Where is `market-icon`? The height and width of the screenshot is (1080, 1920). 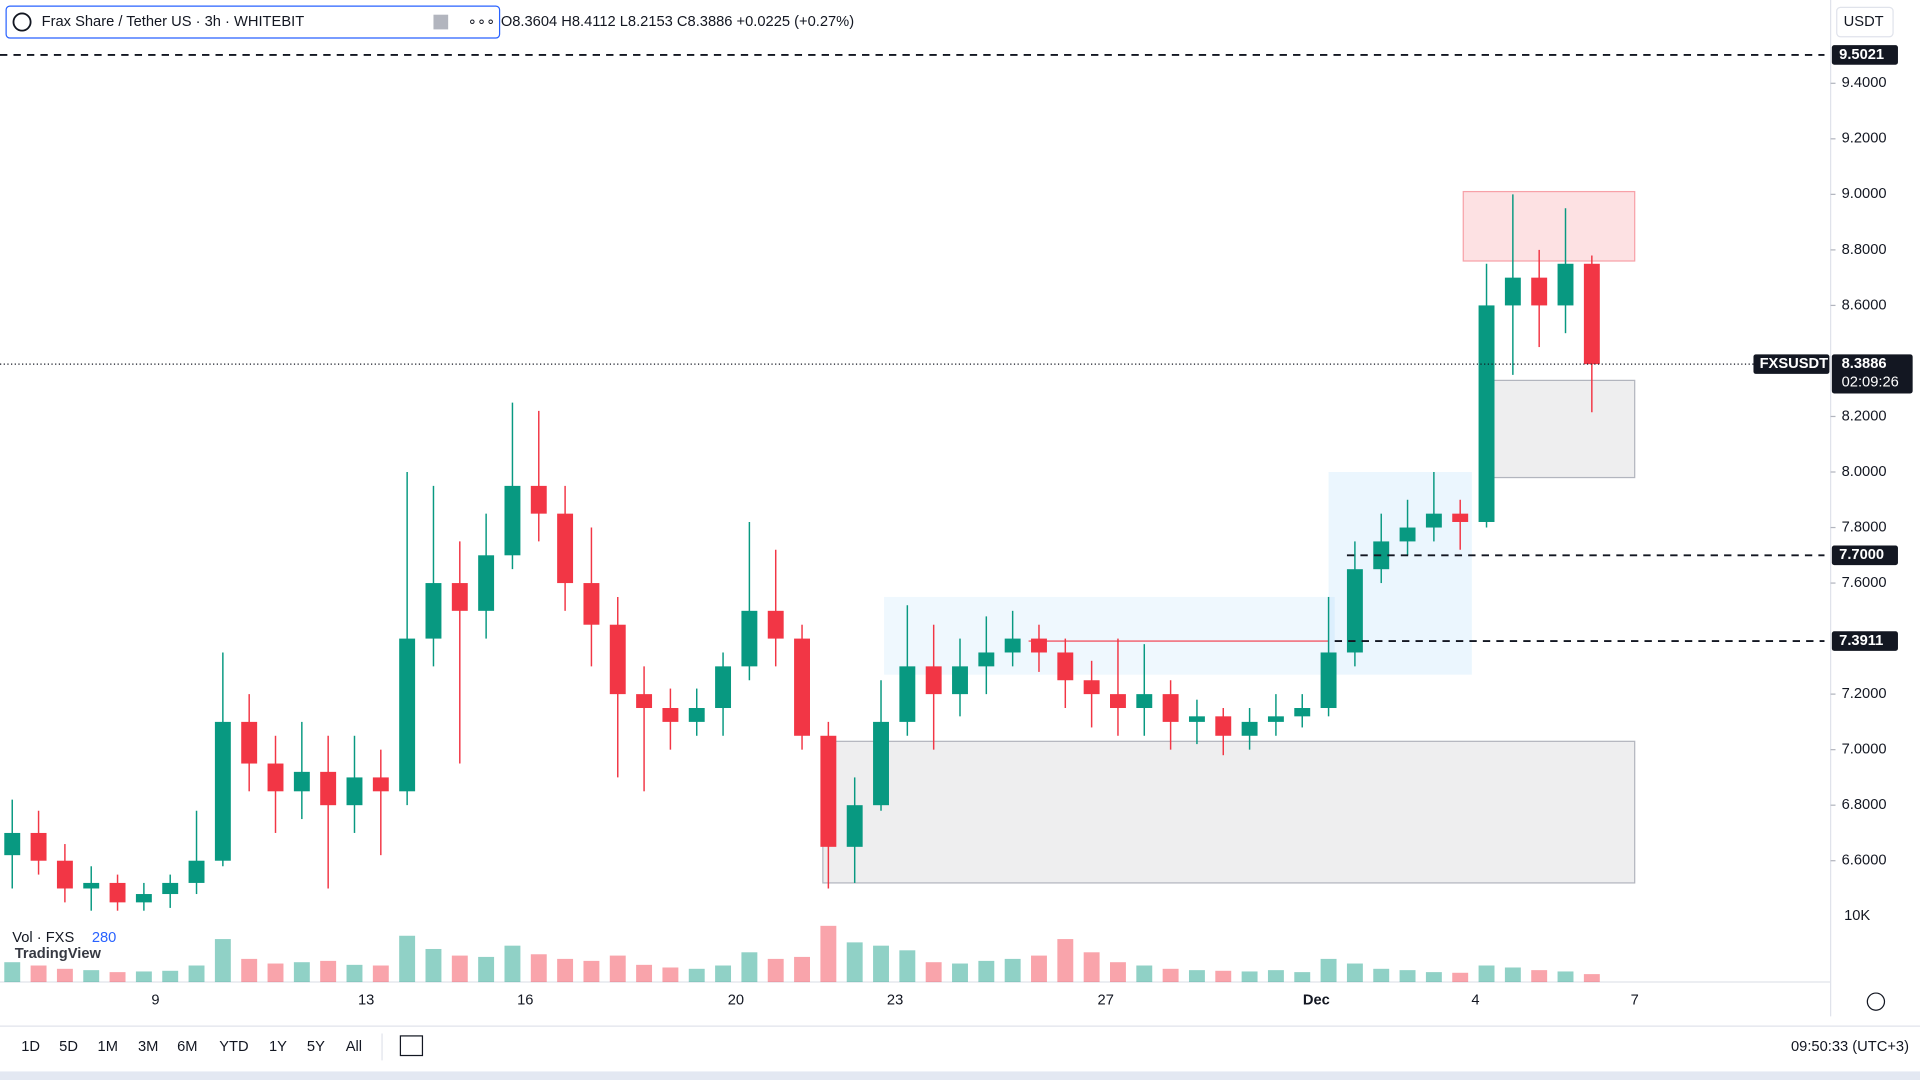 market-icon is located at coordinates (441, 22).